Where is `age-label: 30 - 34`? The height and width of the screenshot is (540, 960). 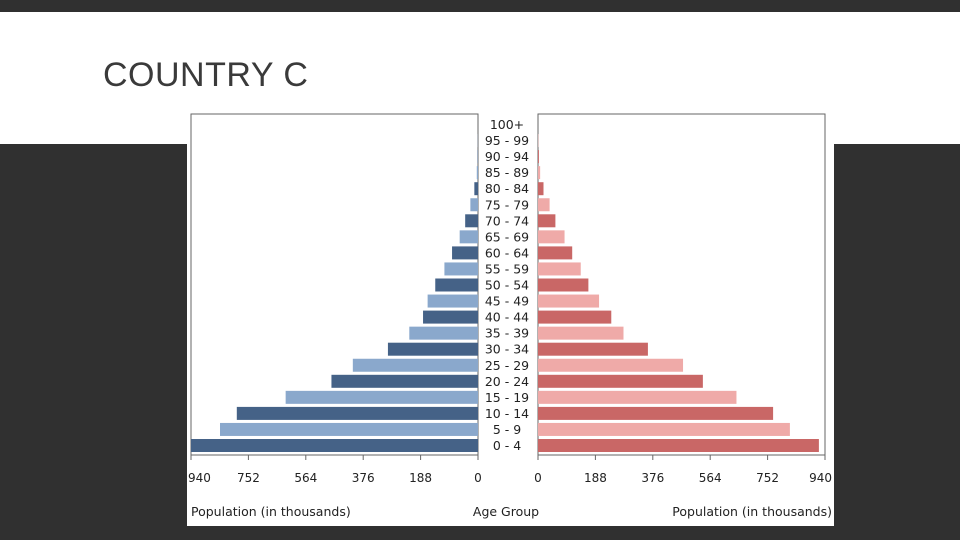 age-label: 30 - 34 is located at coordinates (507, 349).